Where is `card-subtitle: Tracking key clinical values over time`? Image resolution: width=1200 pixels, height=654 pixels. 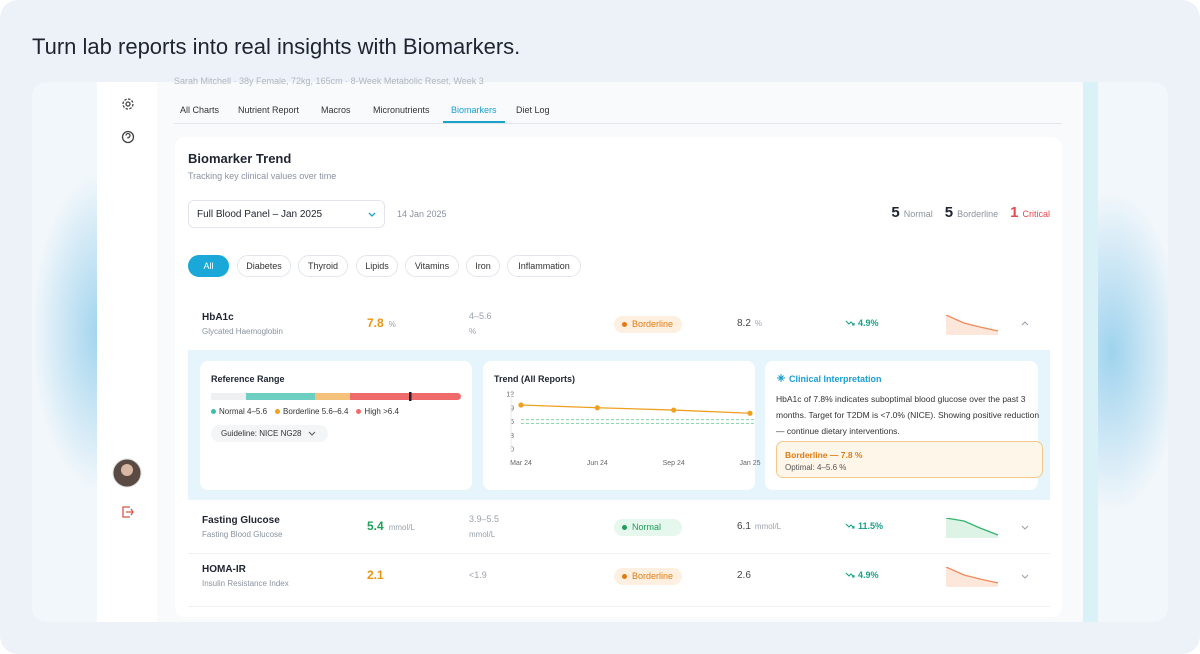 card-subtitle: Tracking key clinical values over time is located at coordinates (262, 176).